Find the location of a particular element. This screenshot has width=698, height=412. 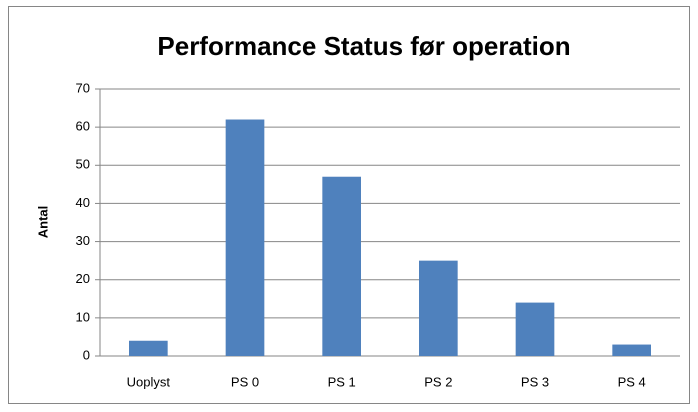

y-tick-label: 30 is located at coordinates (83, 240).